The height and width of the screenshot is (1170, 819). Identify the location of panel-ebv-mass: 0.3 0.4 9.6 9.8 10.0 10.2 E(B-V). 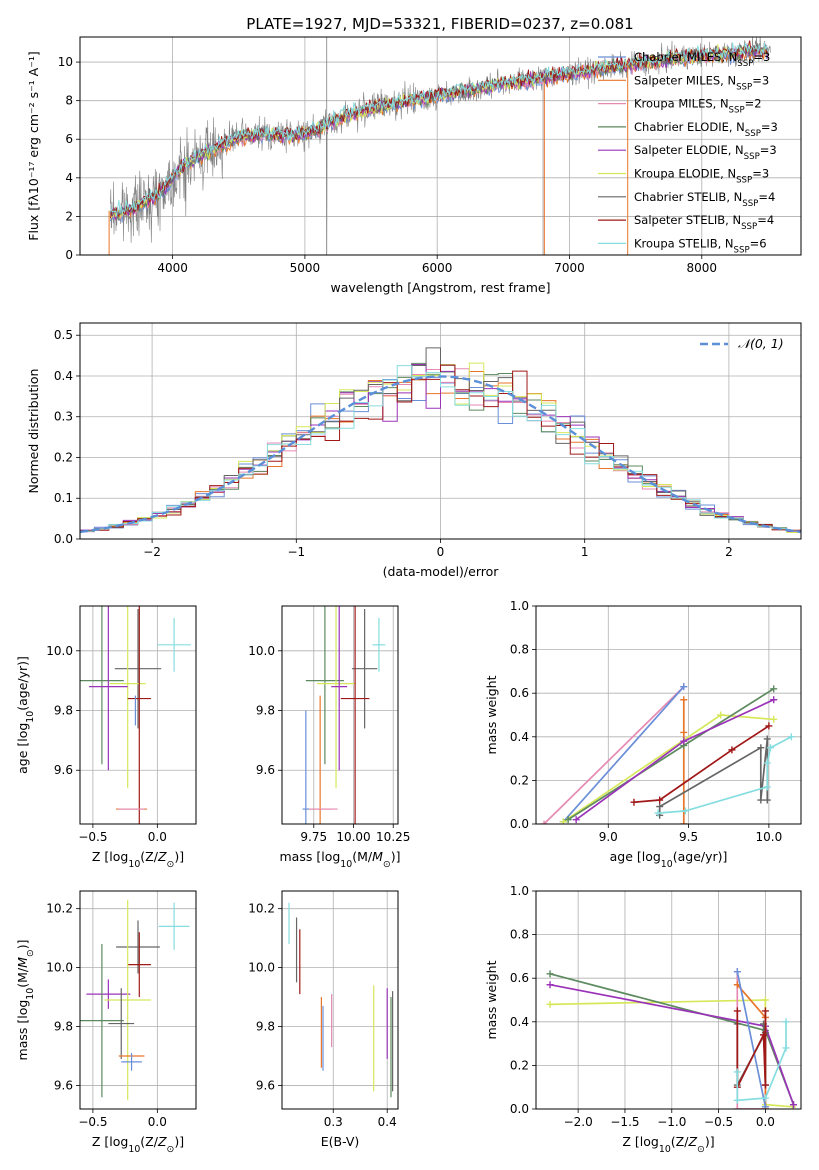
(323, 1019).